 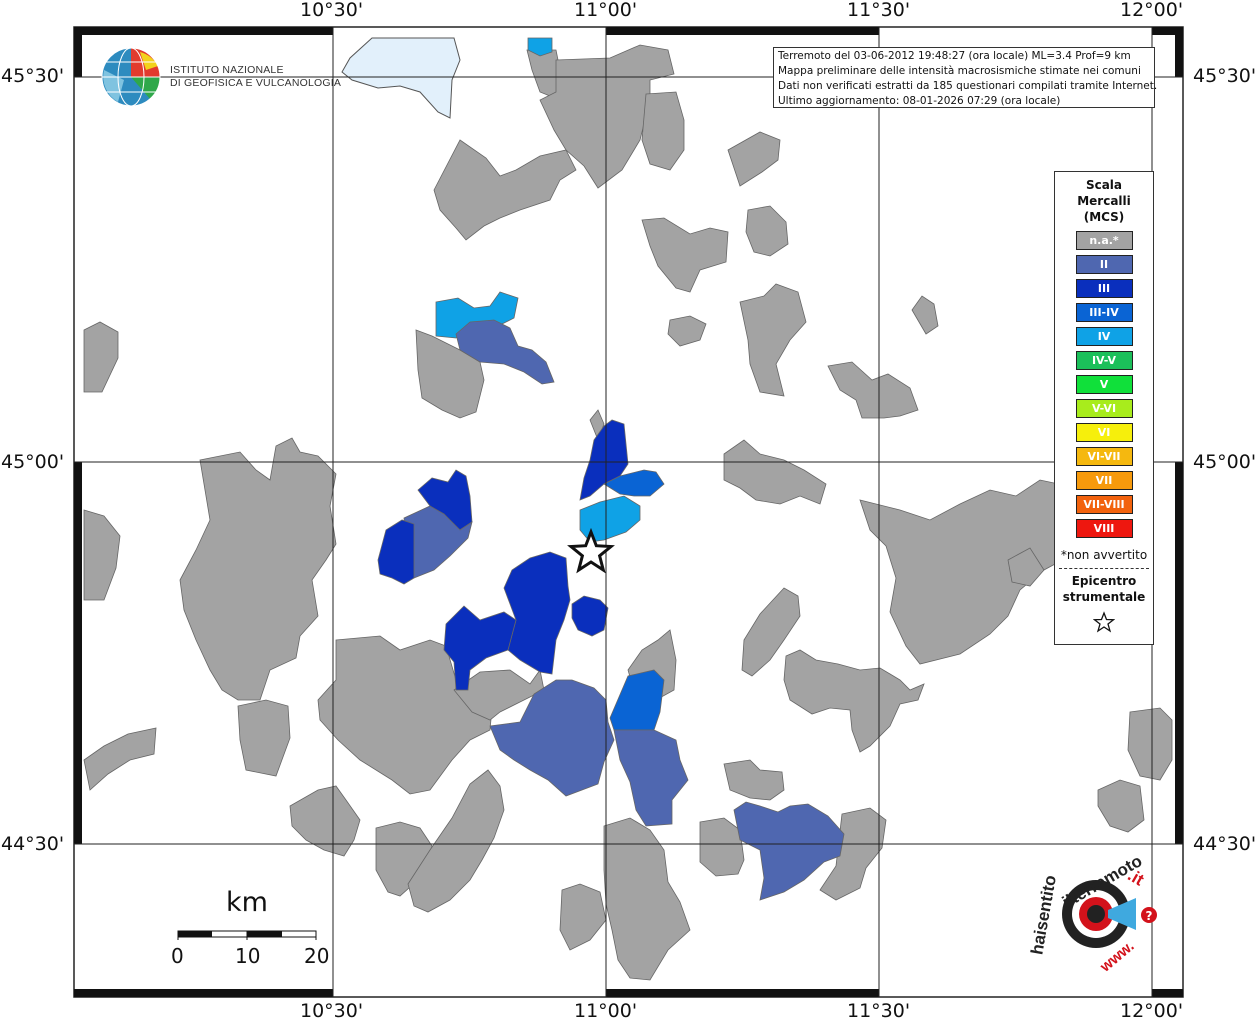 What do you see at coordinates (317, 956) in the screenshot?
I see `scale-label-20: 20` at bounding box center [317, 956].